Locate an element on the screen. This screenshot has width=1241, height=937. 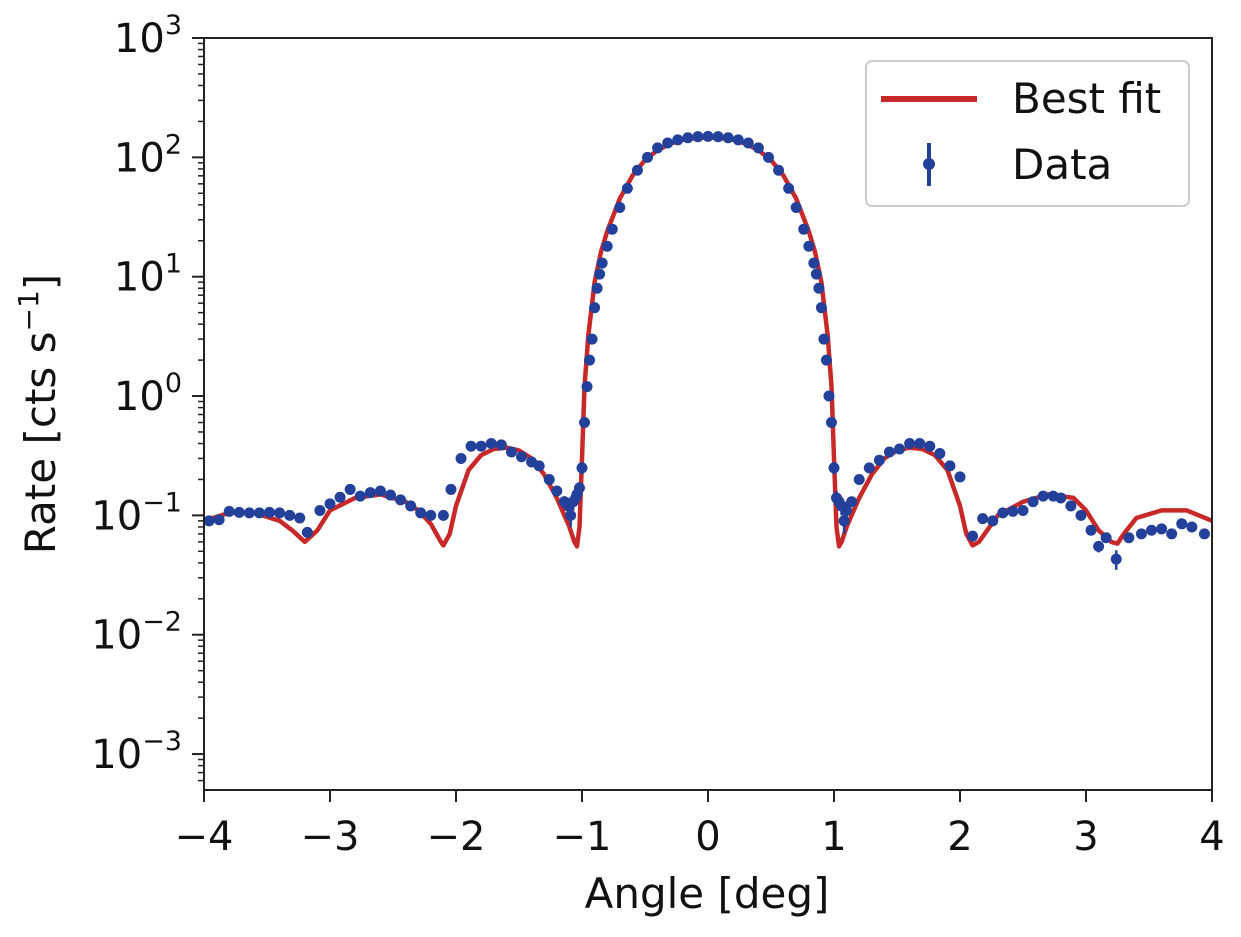
legend-label-data: Data is located at coordinates (1062, 164).